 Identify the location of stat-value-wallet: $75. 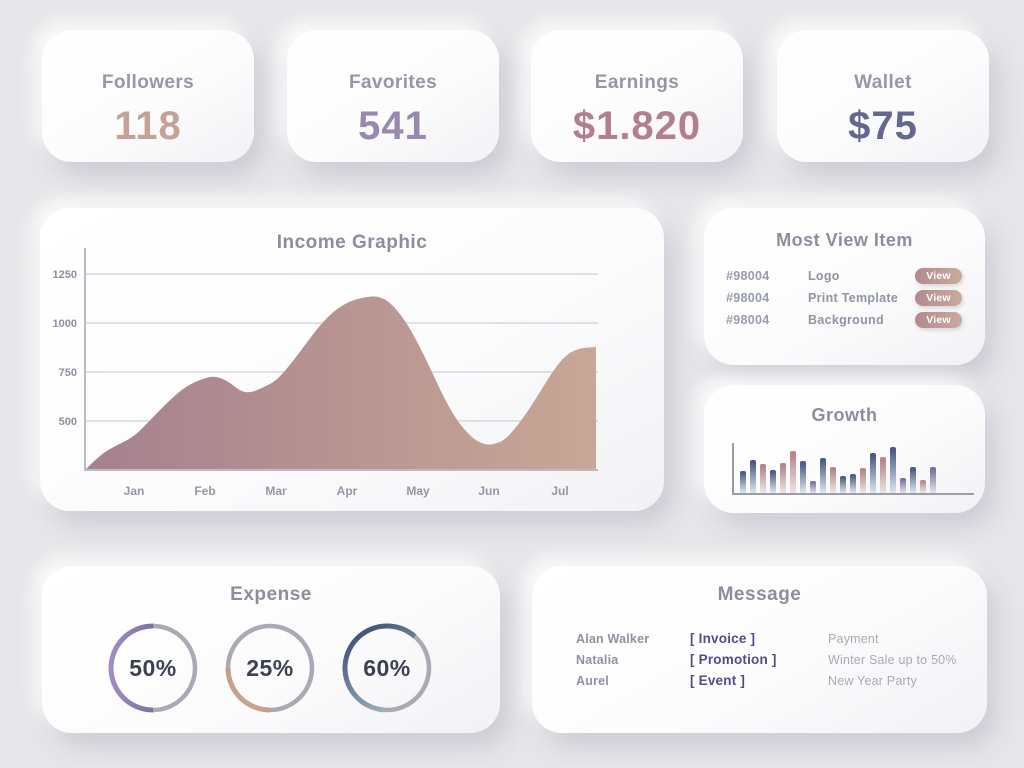
(883, 126).